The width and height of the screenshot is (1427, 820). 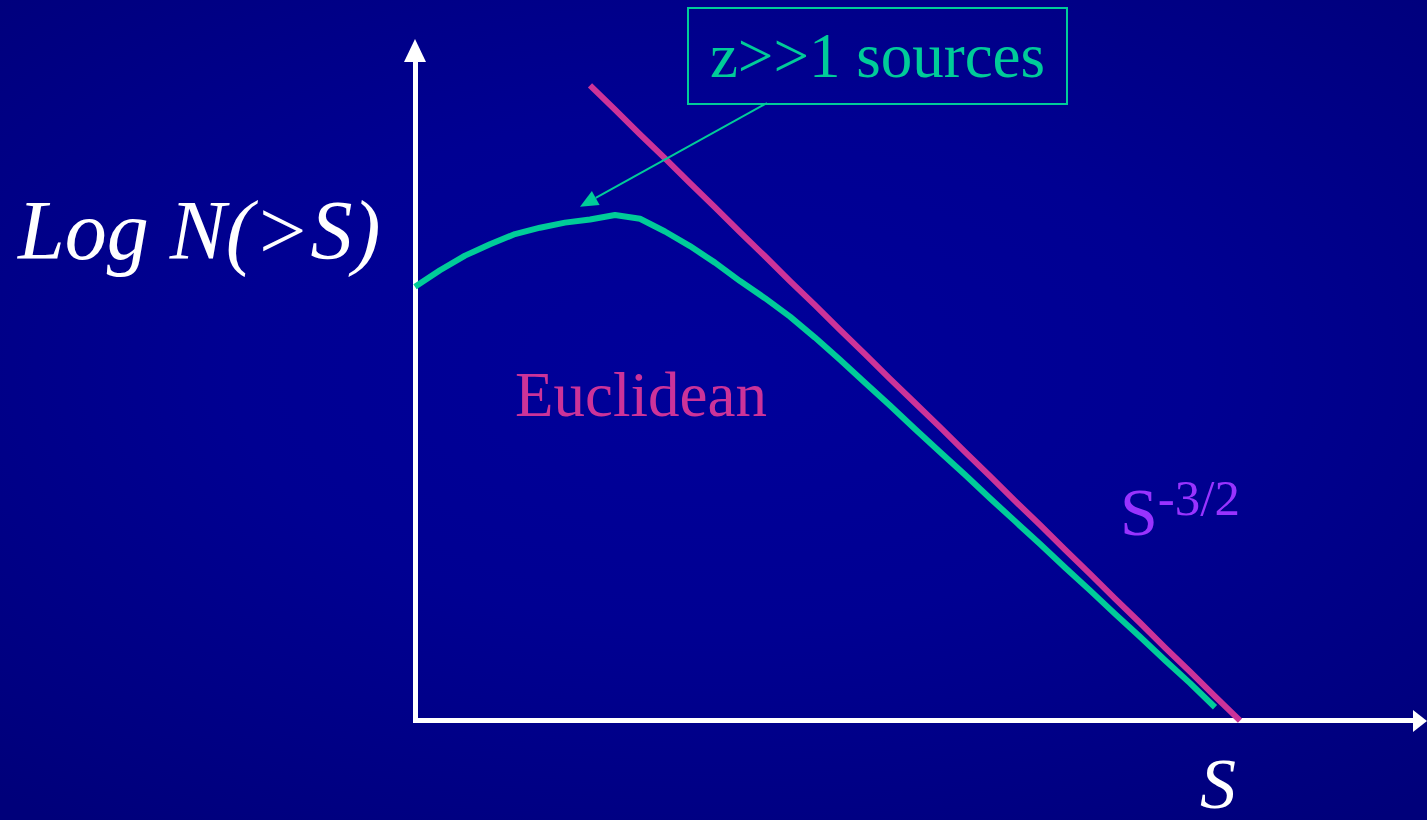 I want to click on x-axis-title: S, so click(x=1218, y=782).